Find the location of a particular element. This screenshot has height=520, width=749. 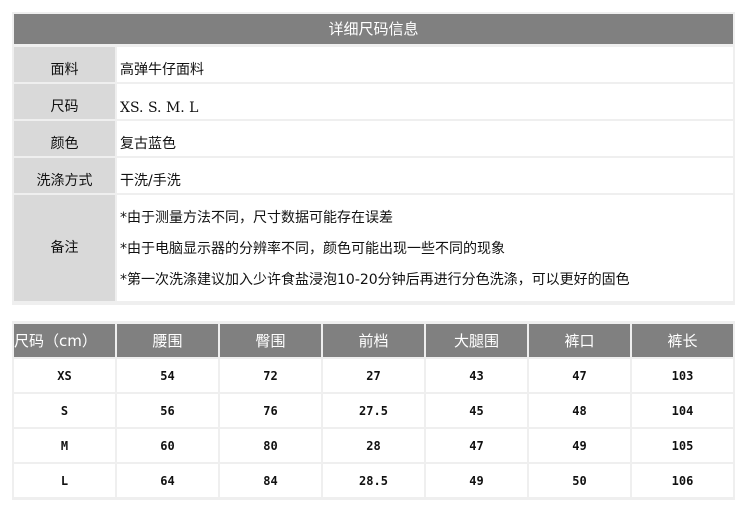

table-cell: 48 is located at coordinates (579, 410).